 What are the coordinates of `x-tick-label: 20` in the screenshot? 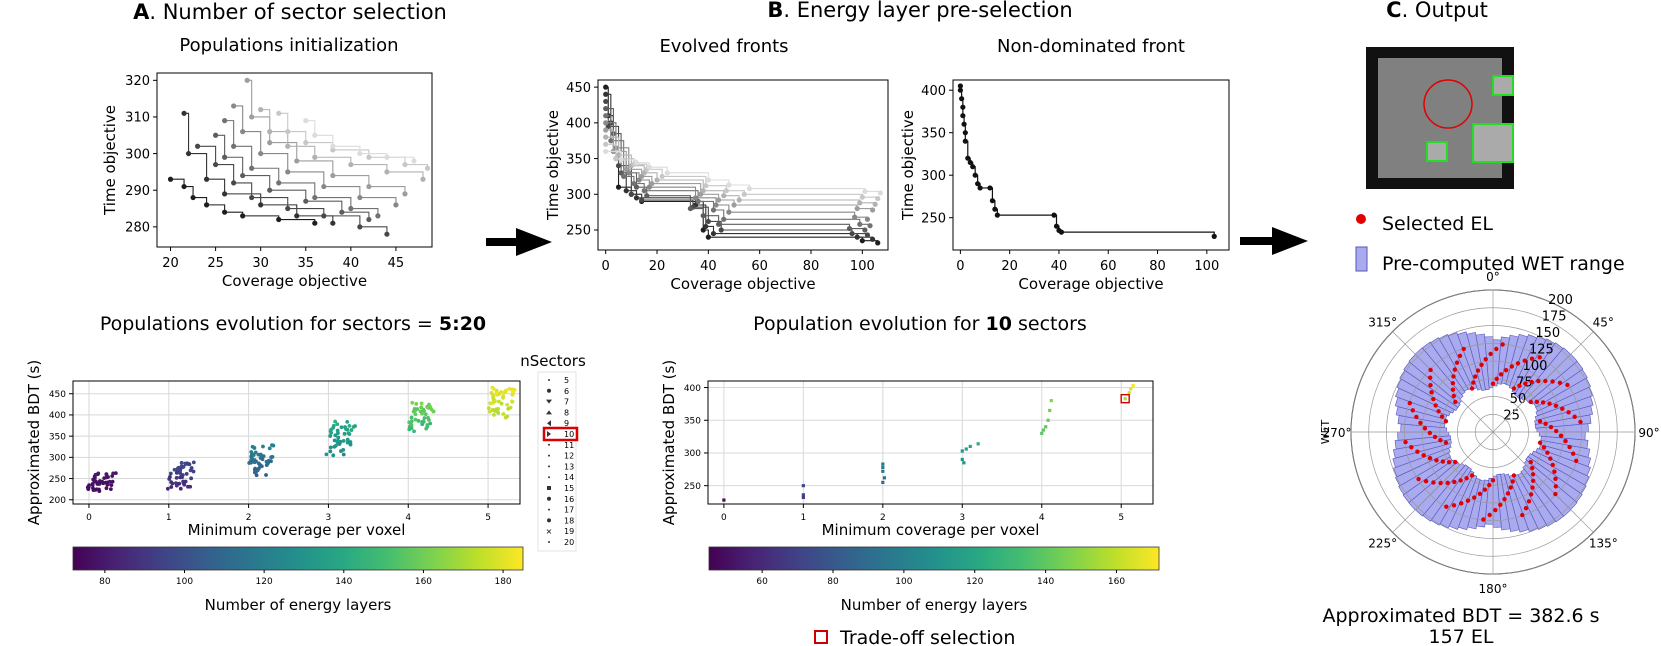 It's located at (170, 263).